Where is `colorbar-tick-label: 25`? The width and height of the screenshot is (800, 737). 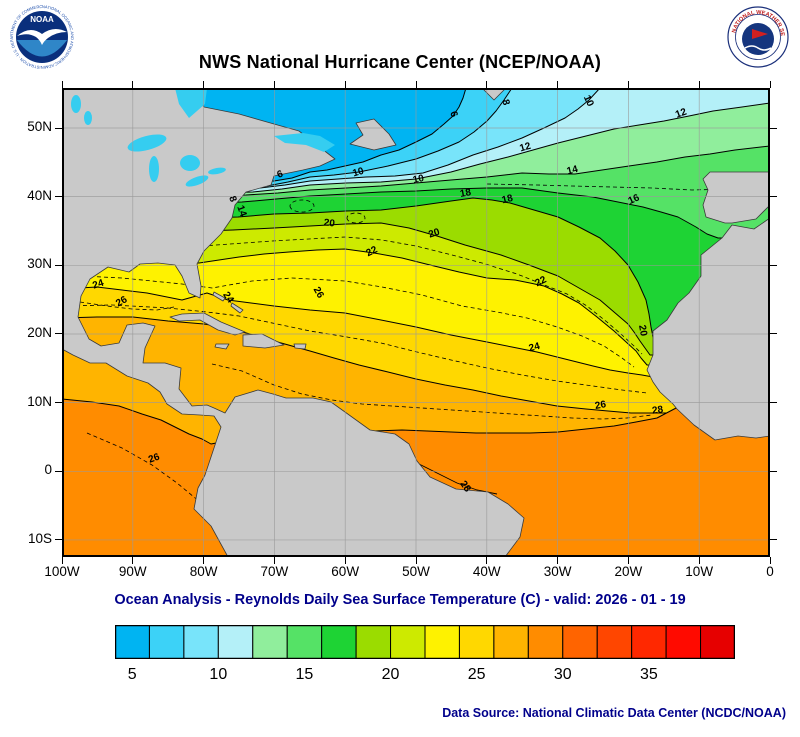 colorbar-tick-label: 25 is located at coordinates (476, 674).